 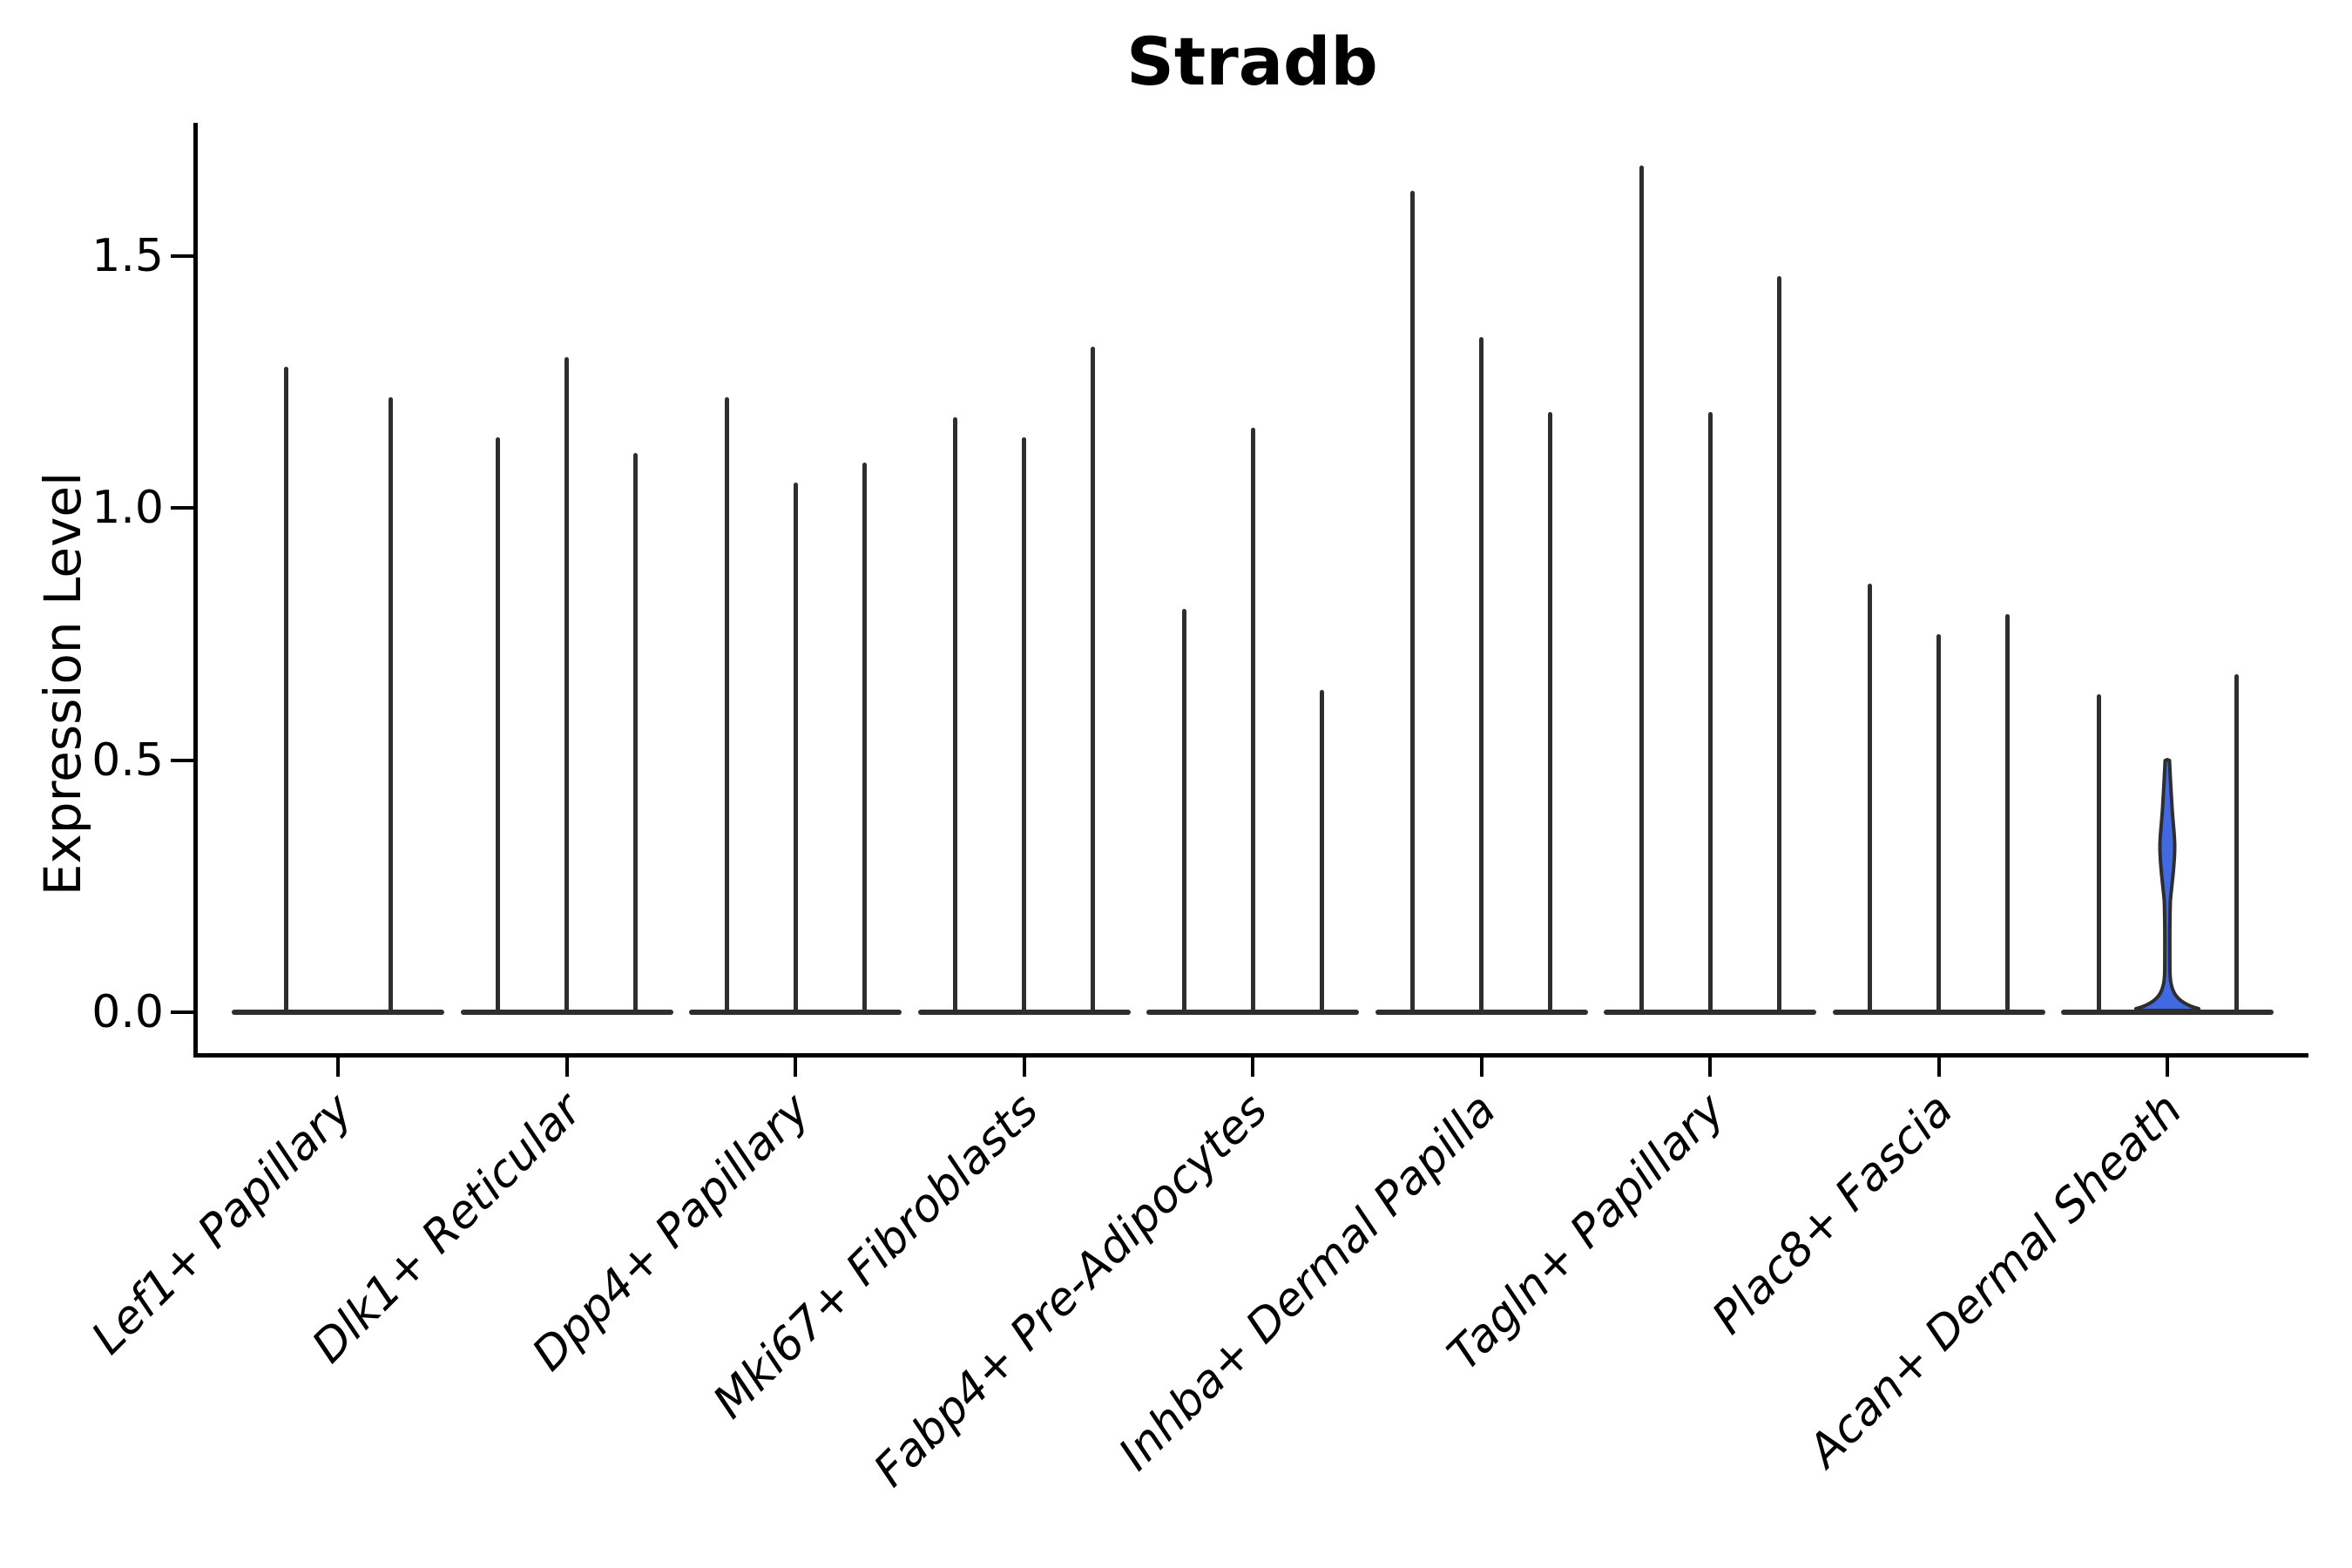 I want to click on x-axis-category-label-text: Plac8+ Fascia, so click(x=1832, y=1214).